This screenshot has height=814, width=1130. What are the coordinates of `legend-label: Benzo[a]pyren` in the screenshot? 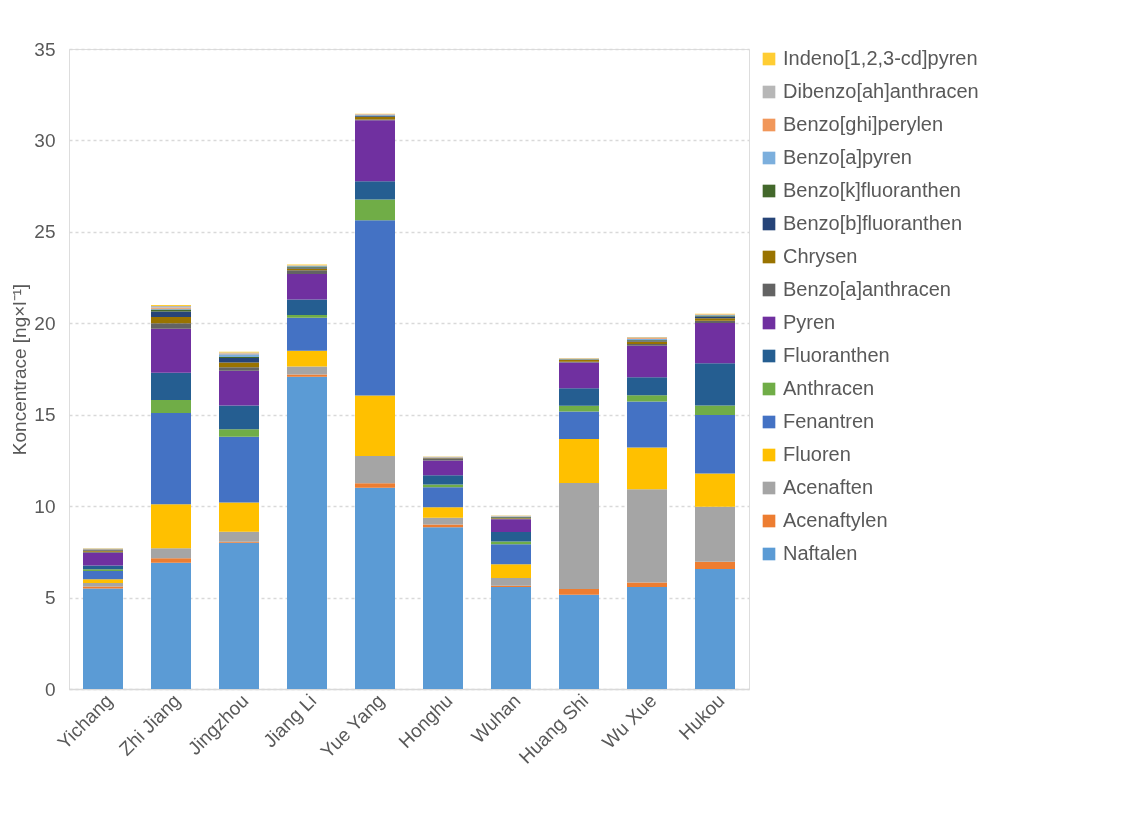 It's located at (847, 157).